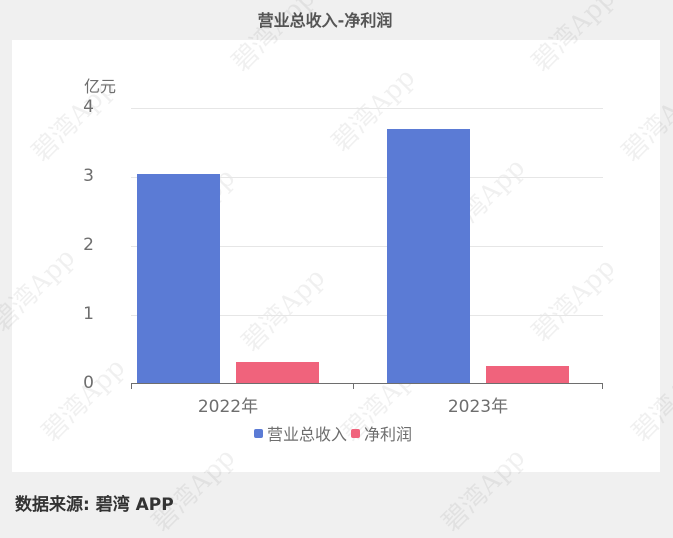 The image size is (673, 538). I want to click on legend-swatch-revenue, so click(258, 433).